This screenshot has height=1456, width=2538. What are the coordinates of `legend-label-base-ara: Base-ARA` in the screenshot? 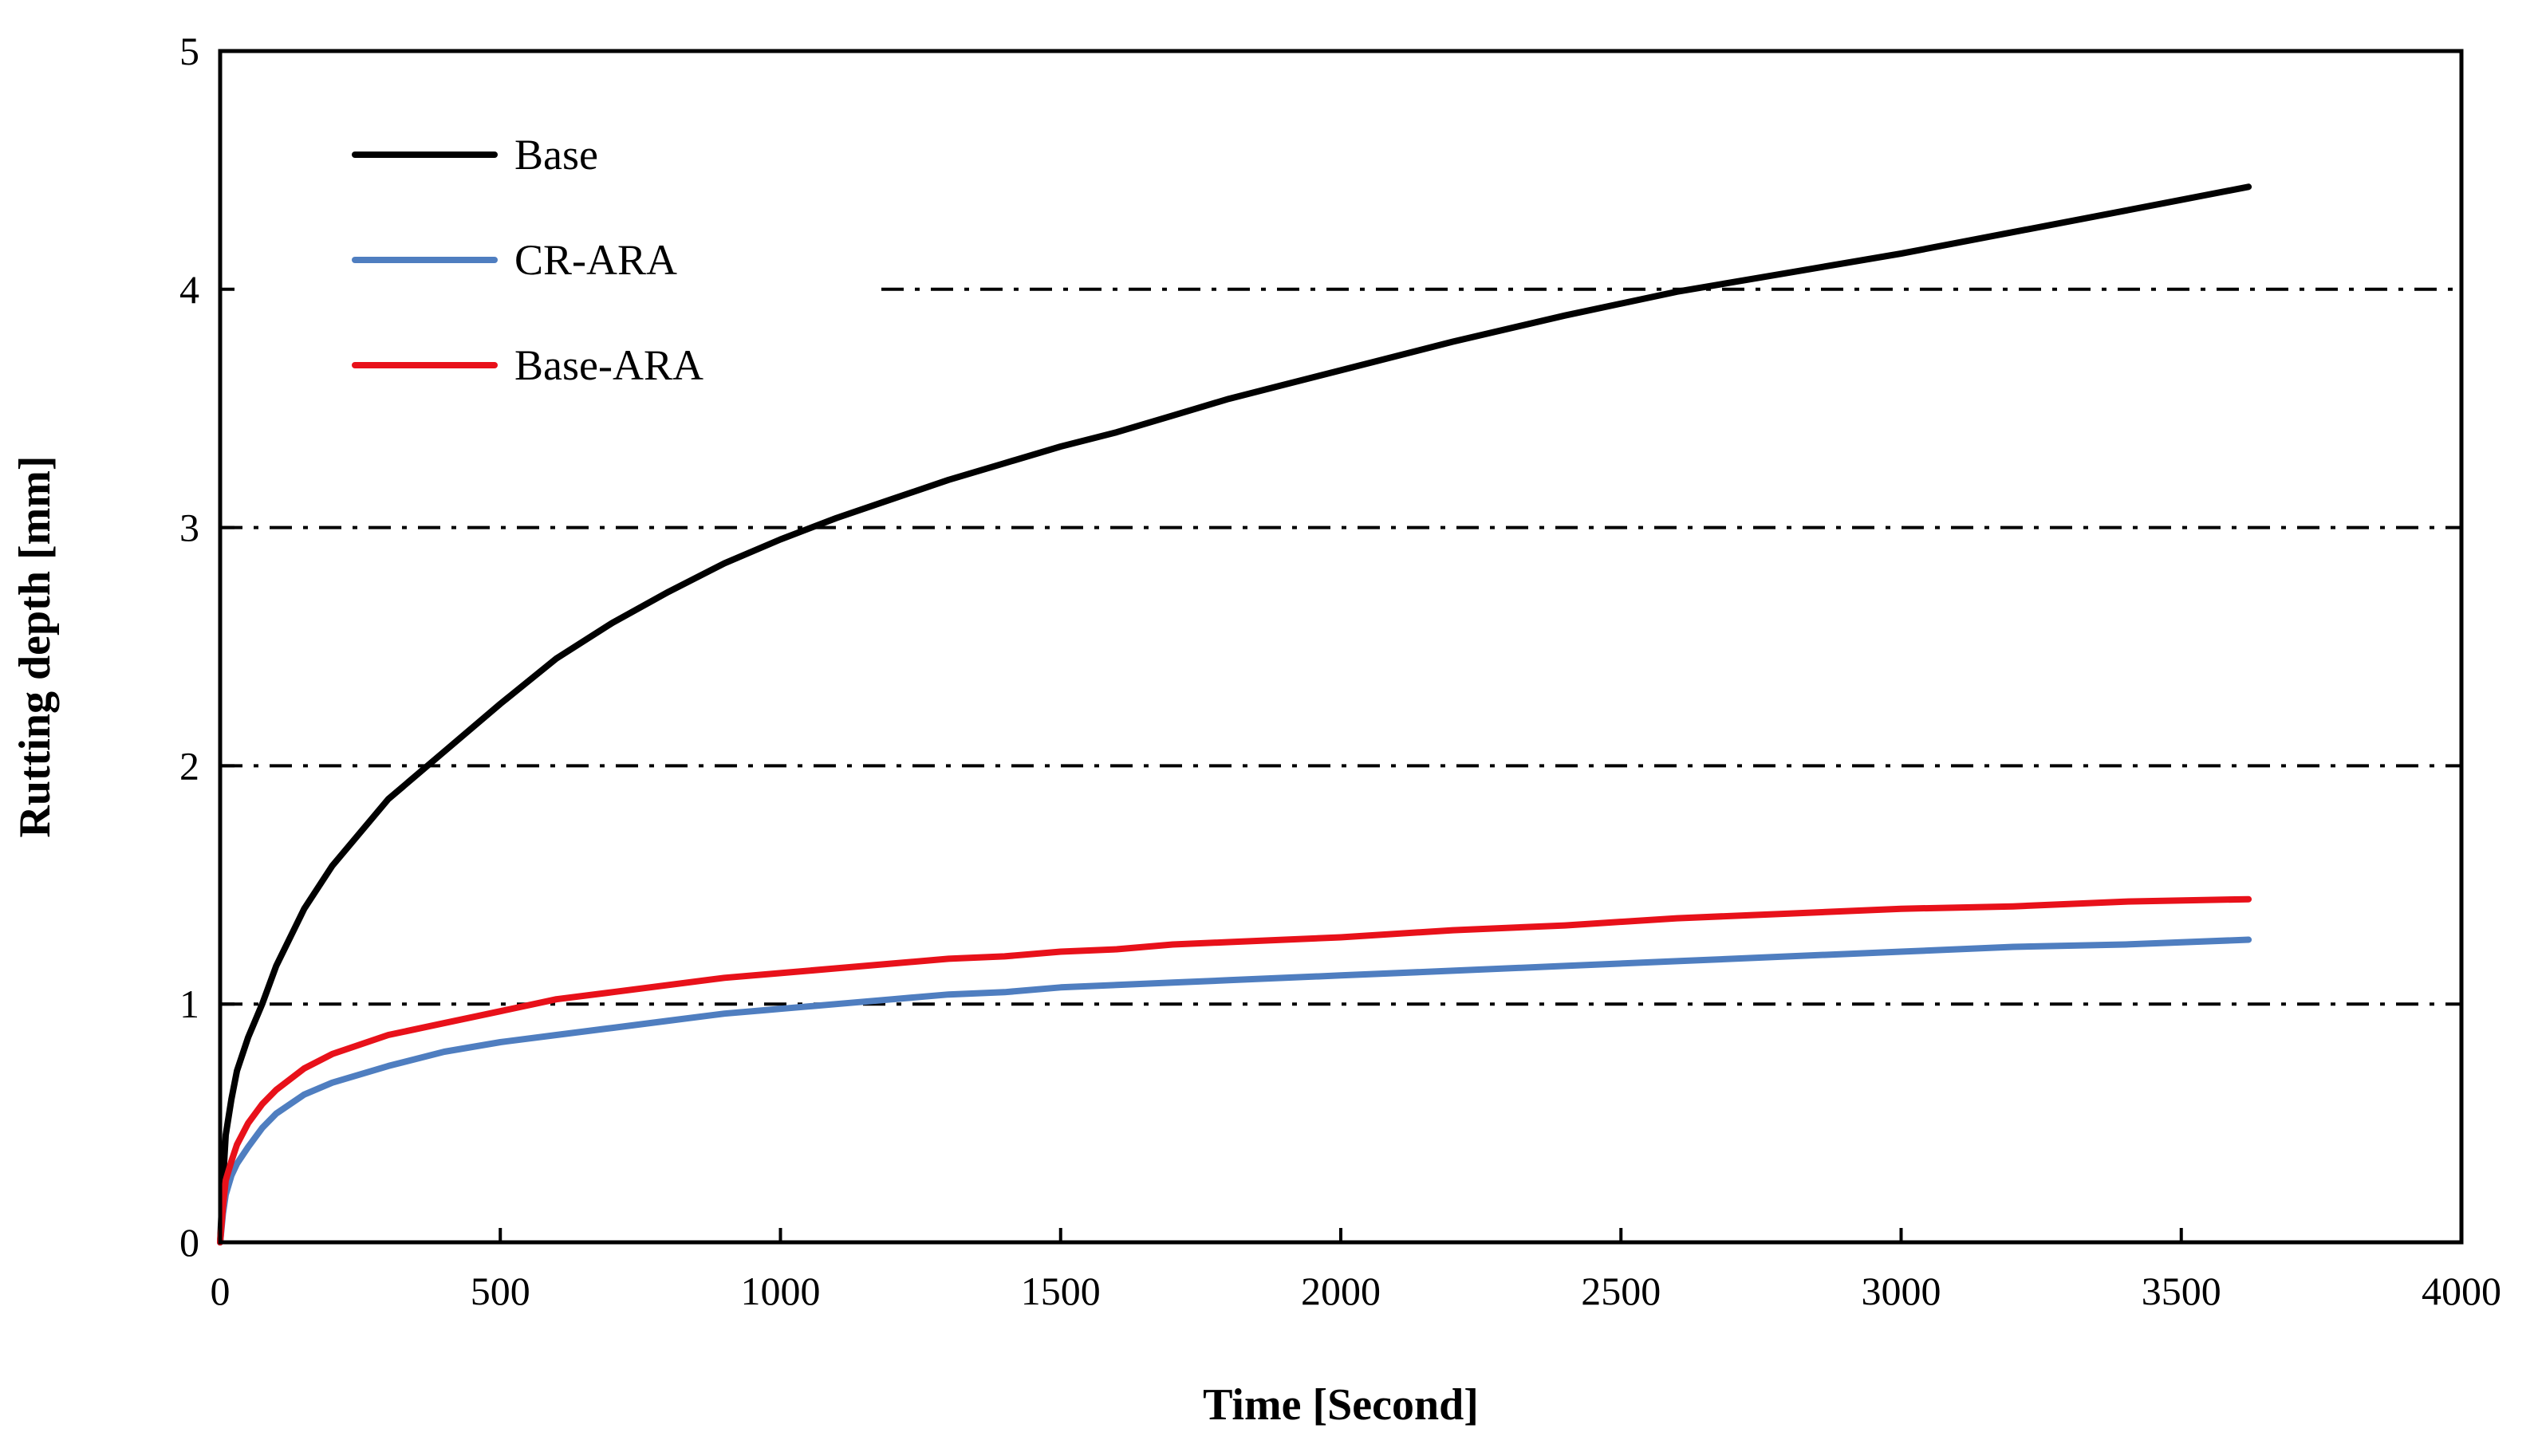 It's located at (608, 365).